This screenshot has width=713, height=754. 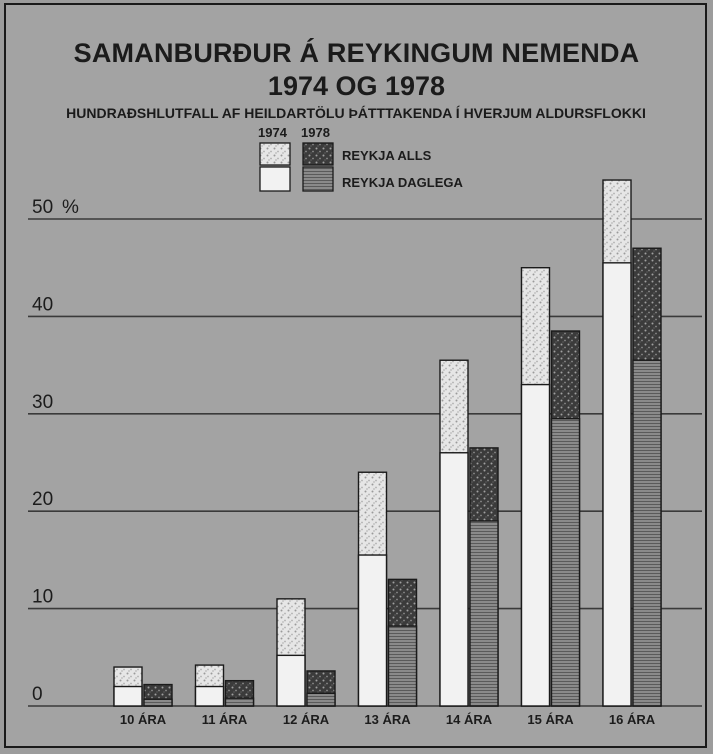 I want to click on x-tick-label: 11 ÁRA, so click(x=225, y=719).